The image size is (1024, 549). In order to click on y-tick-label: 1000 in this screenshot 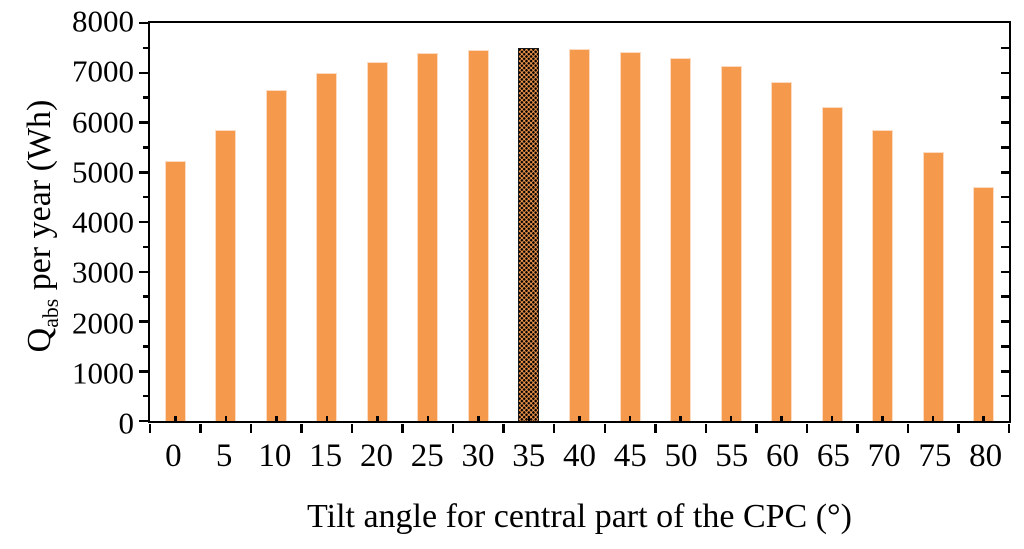, I will do `click(103, 373)`.